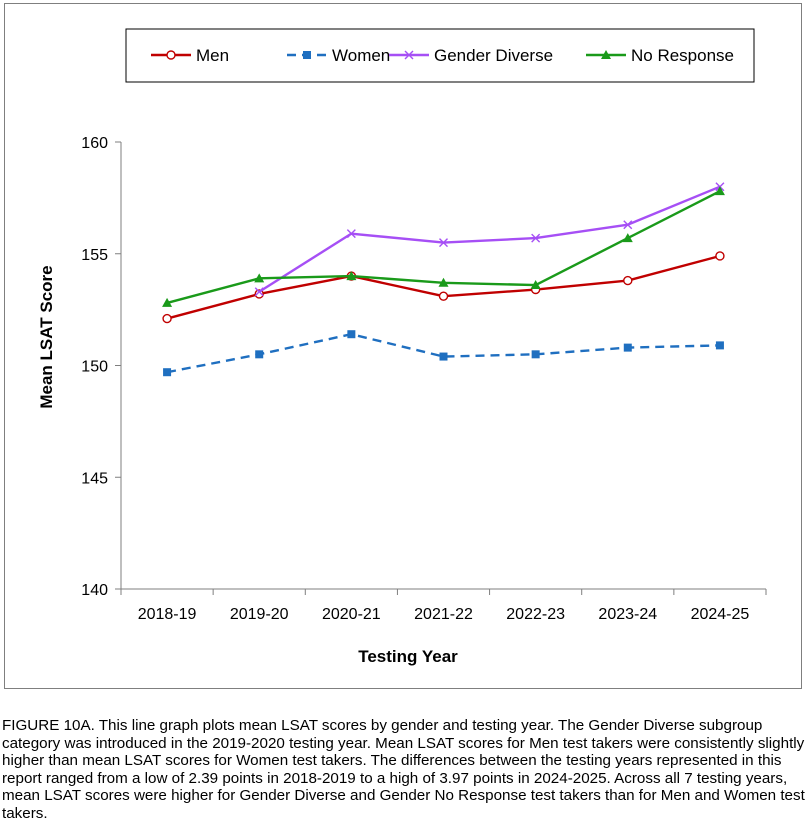 The image size is (809, 840). I want to click on x-tick-label: 2021-22, so click(443, 614).